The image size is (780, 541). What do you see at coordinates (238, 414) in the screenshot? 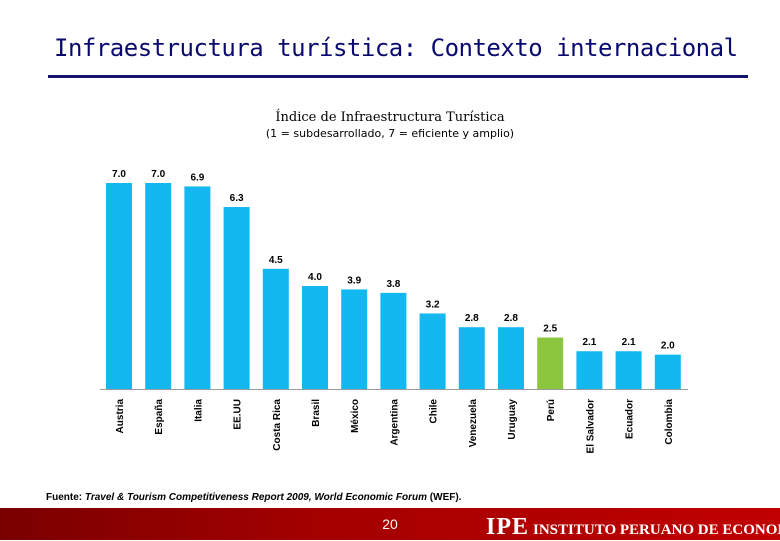
I see `category-label-3: EE.UU` at bounding box center [238, 414].